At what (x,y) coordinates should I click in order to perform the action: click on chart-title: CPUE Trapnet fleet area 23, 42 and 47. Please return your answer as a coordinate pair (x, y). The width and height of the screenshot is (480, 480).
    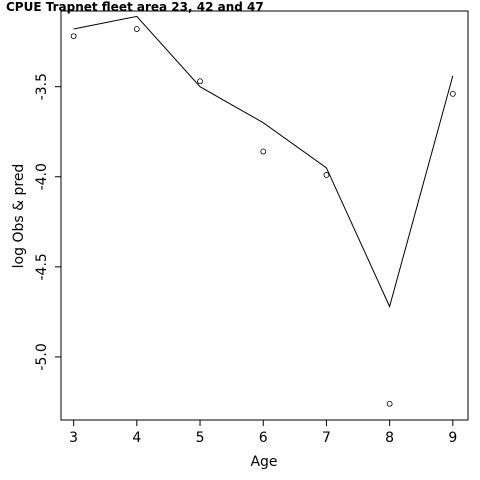
    Looking at the image, I should click on (135, 7).